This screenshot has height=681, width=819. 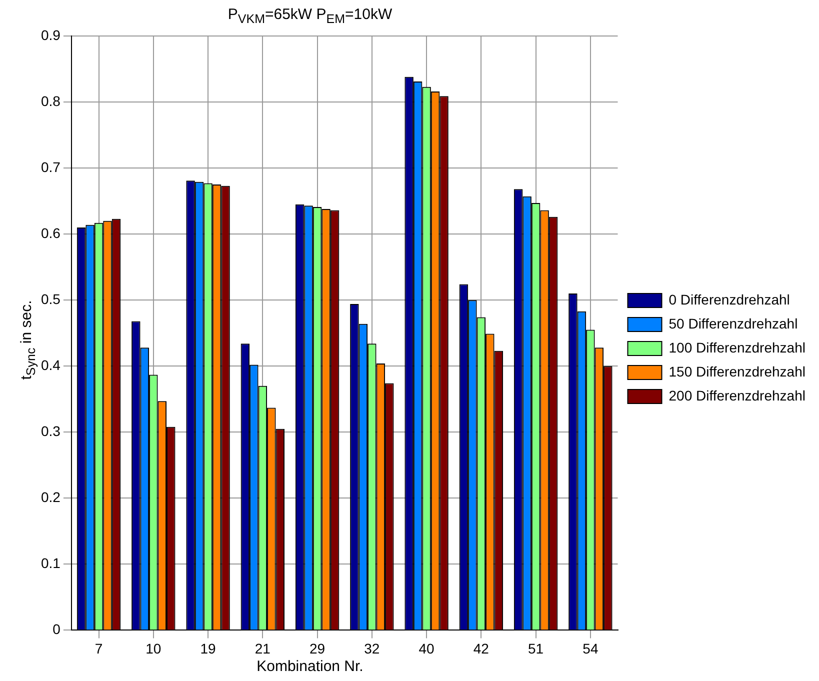 What do you see at coordinates (208, 648) in the screenshot?
I see `x-tick-label: 19` at bounding box center [208, 648].